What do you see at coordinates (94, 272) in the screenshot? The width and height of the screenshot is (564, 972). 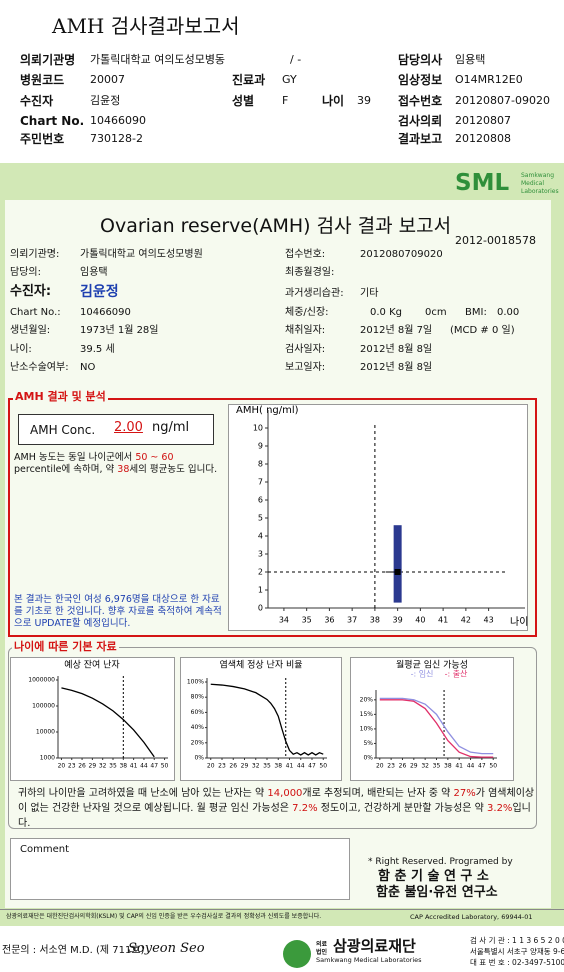 I see `info-value: 임용택` at bounding box center [94, 272].